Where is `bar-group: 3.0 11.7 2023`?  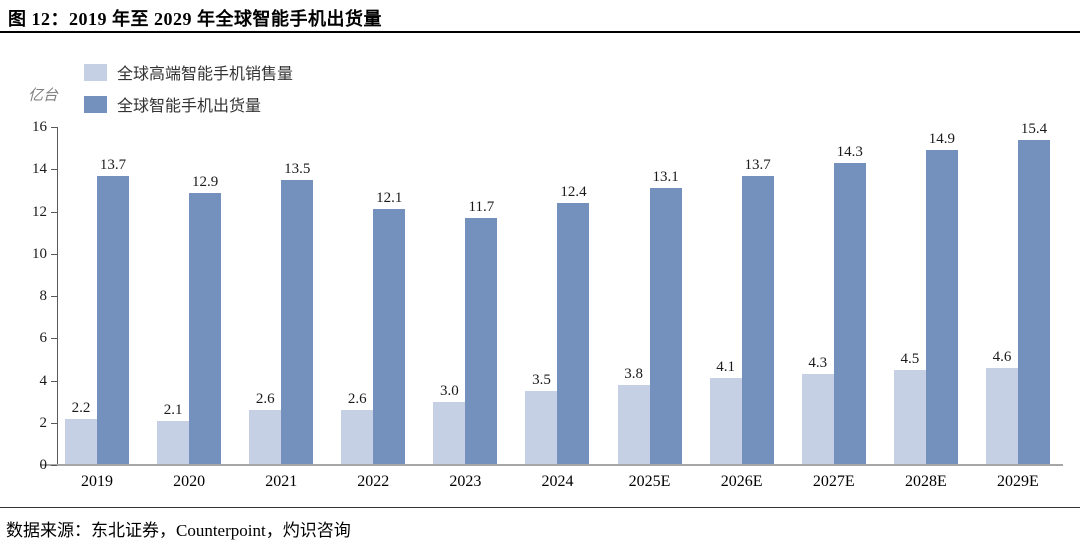
bar-group: 3.0 11.7 2023 is located at coordinates (465, 308).